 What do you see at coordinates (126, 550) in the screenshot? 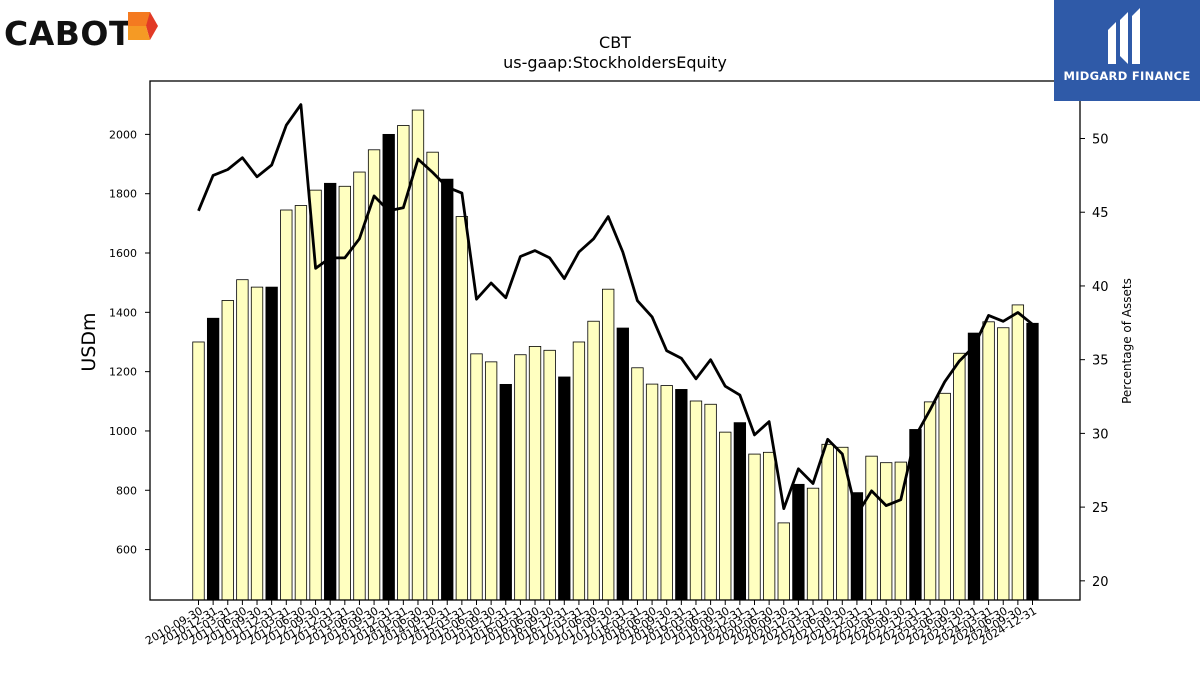
I see `y-tick-label: 600` at bounding box center [126, 550].